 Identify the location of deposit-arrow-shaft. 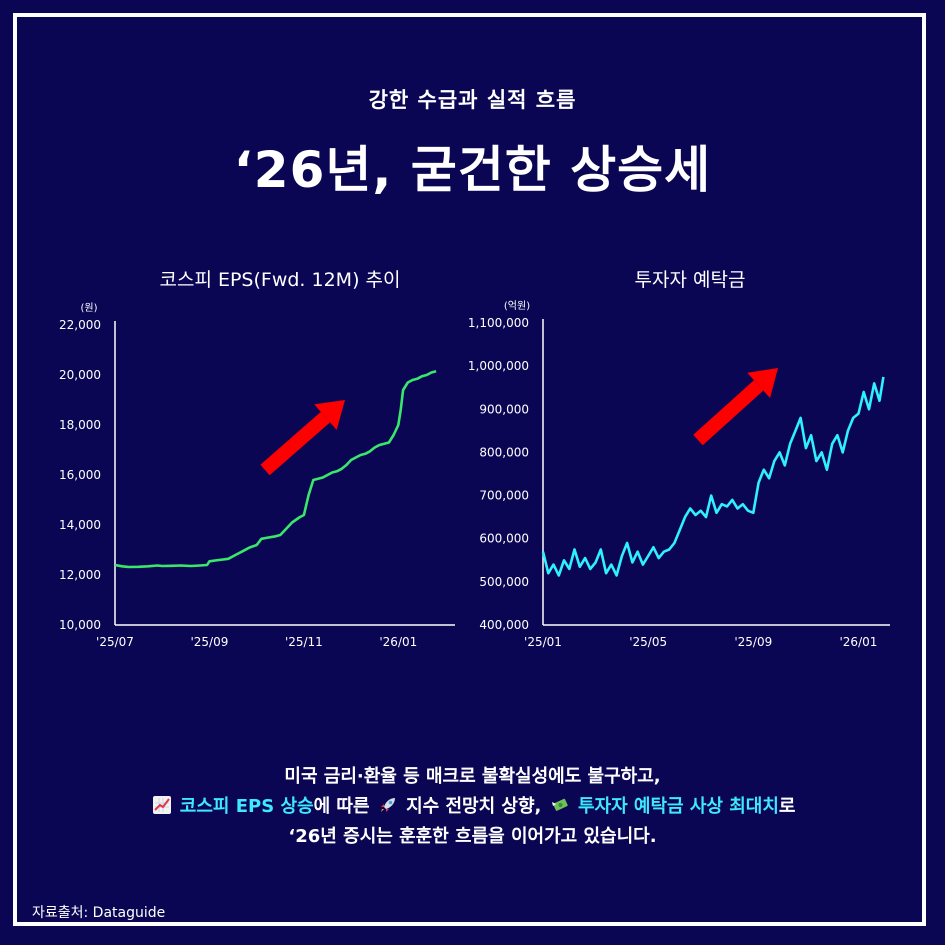
(728, 413).